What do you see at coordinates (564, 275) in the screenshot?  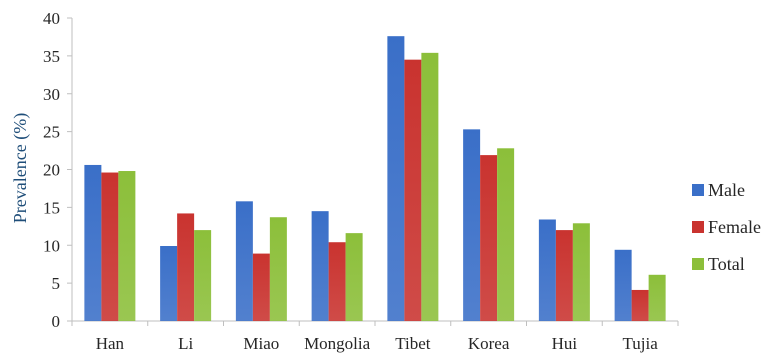 I see `bar-female-hui` at bounding box center [564, 275].